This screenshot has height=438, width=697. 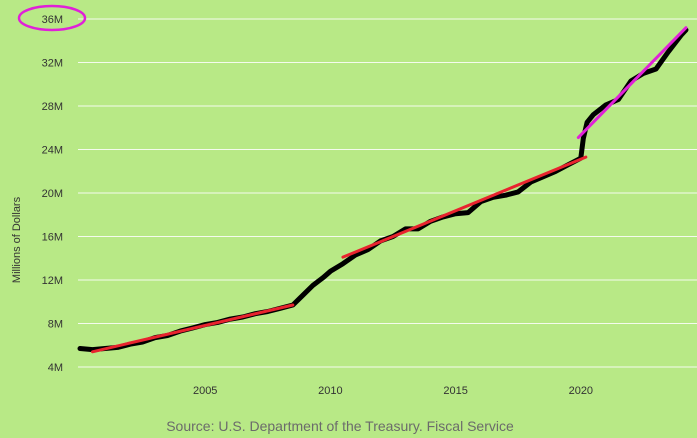 I want to click on y-tick-label-4M: 4M, so click(x=55, y=368).